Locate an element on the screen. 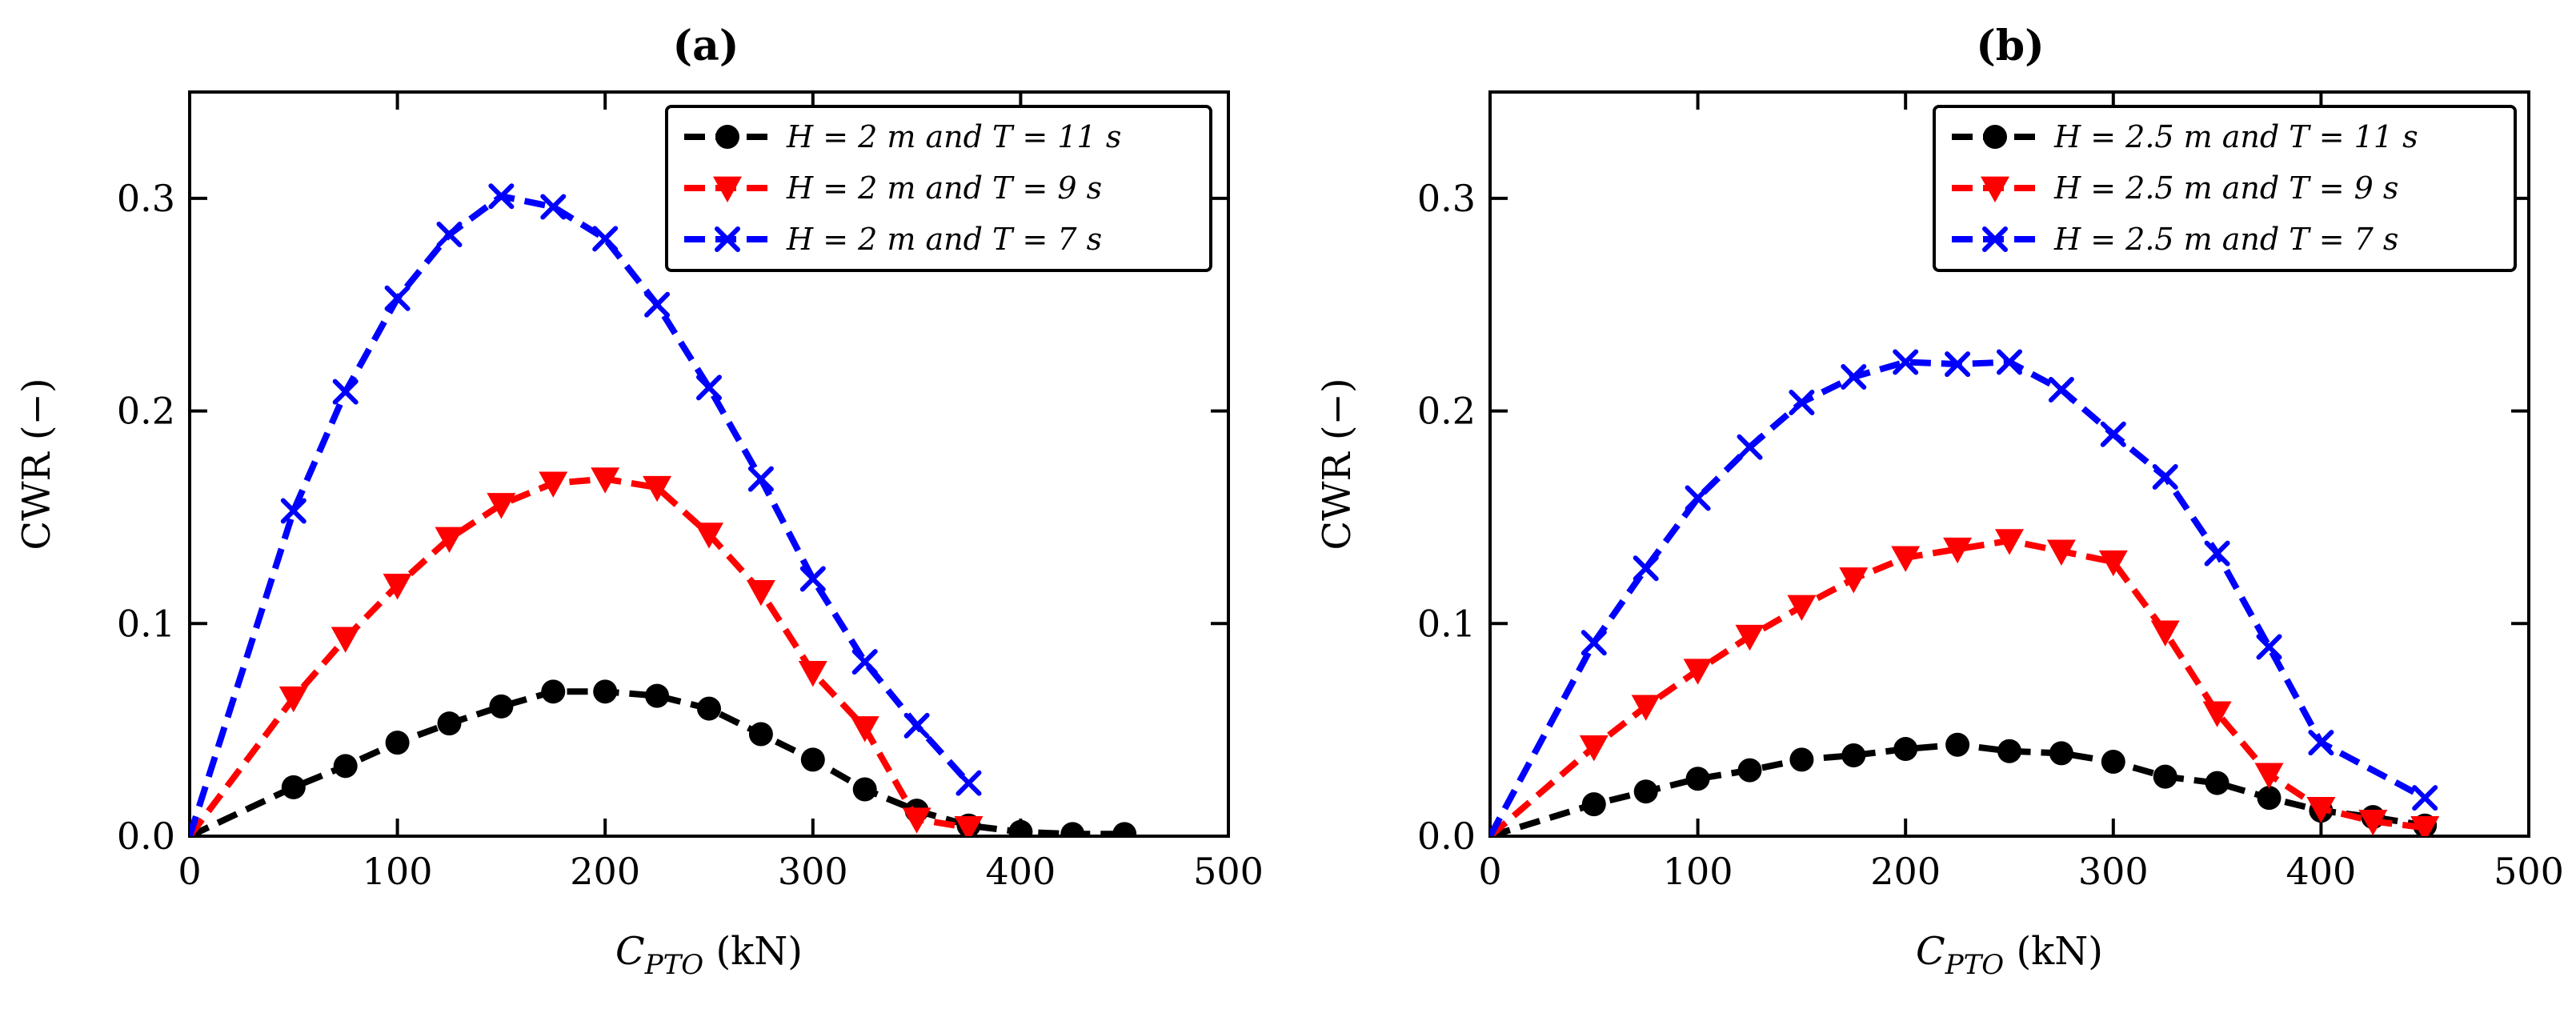 This screenshot has height=1013, width=2576. x-tick-label: 200 is located at coordinates (1905, 872).